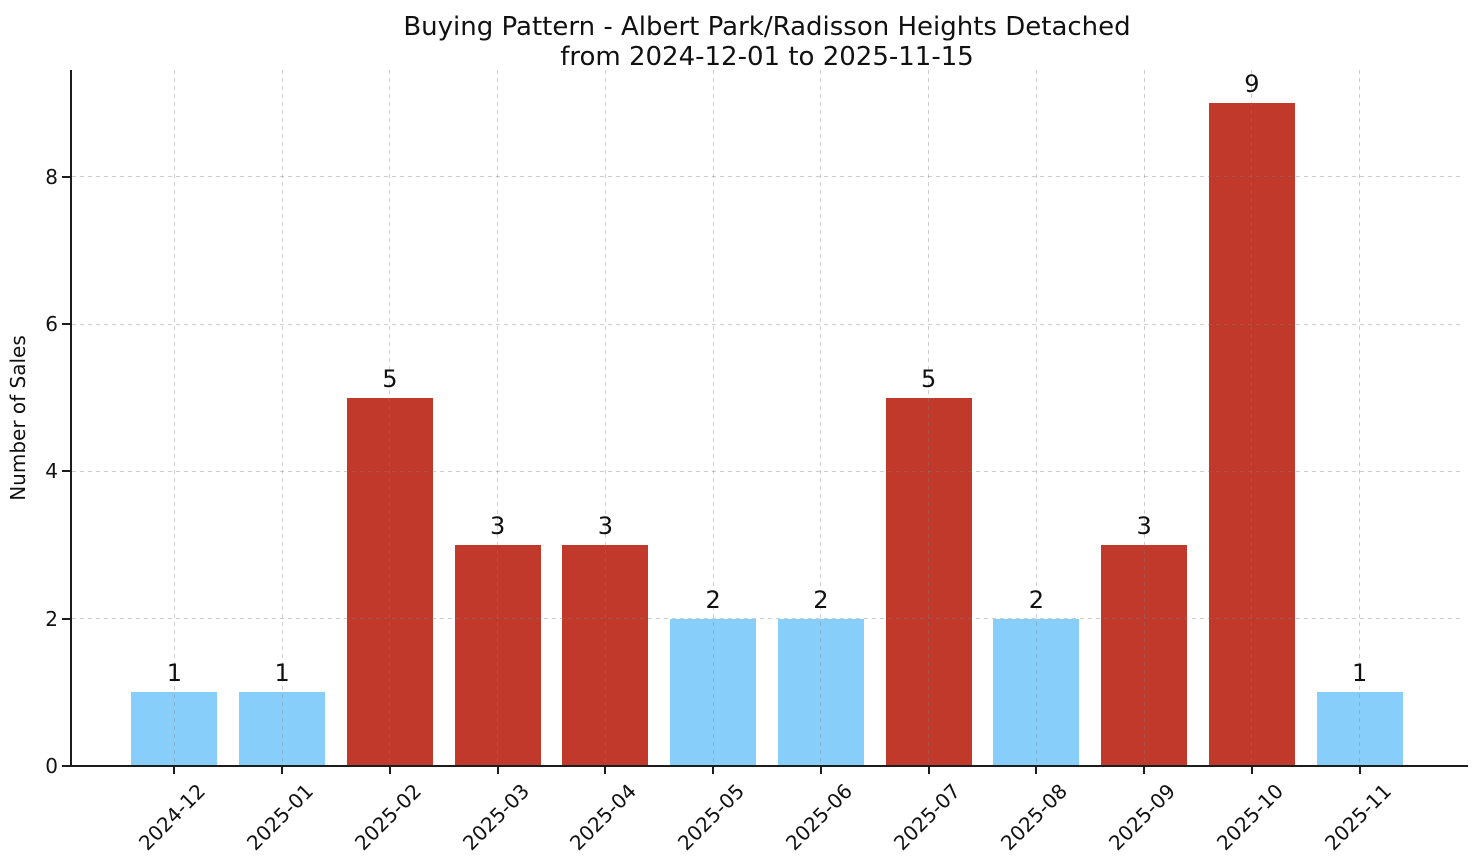 Image resolution: width=1481 pixels, height=863 pixels. What do you see at coordinates (51, 176) in the screenshot?
I see `y-tick-label: 8` at bounding box center [51, 176].